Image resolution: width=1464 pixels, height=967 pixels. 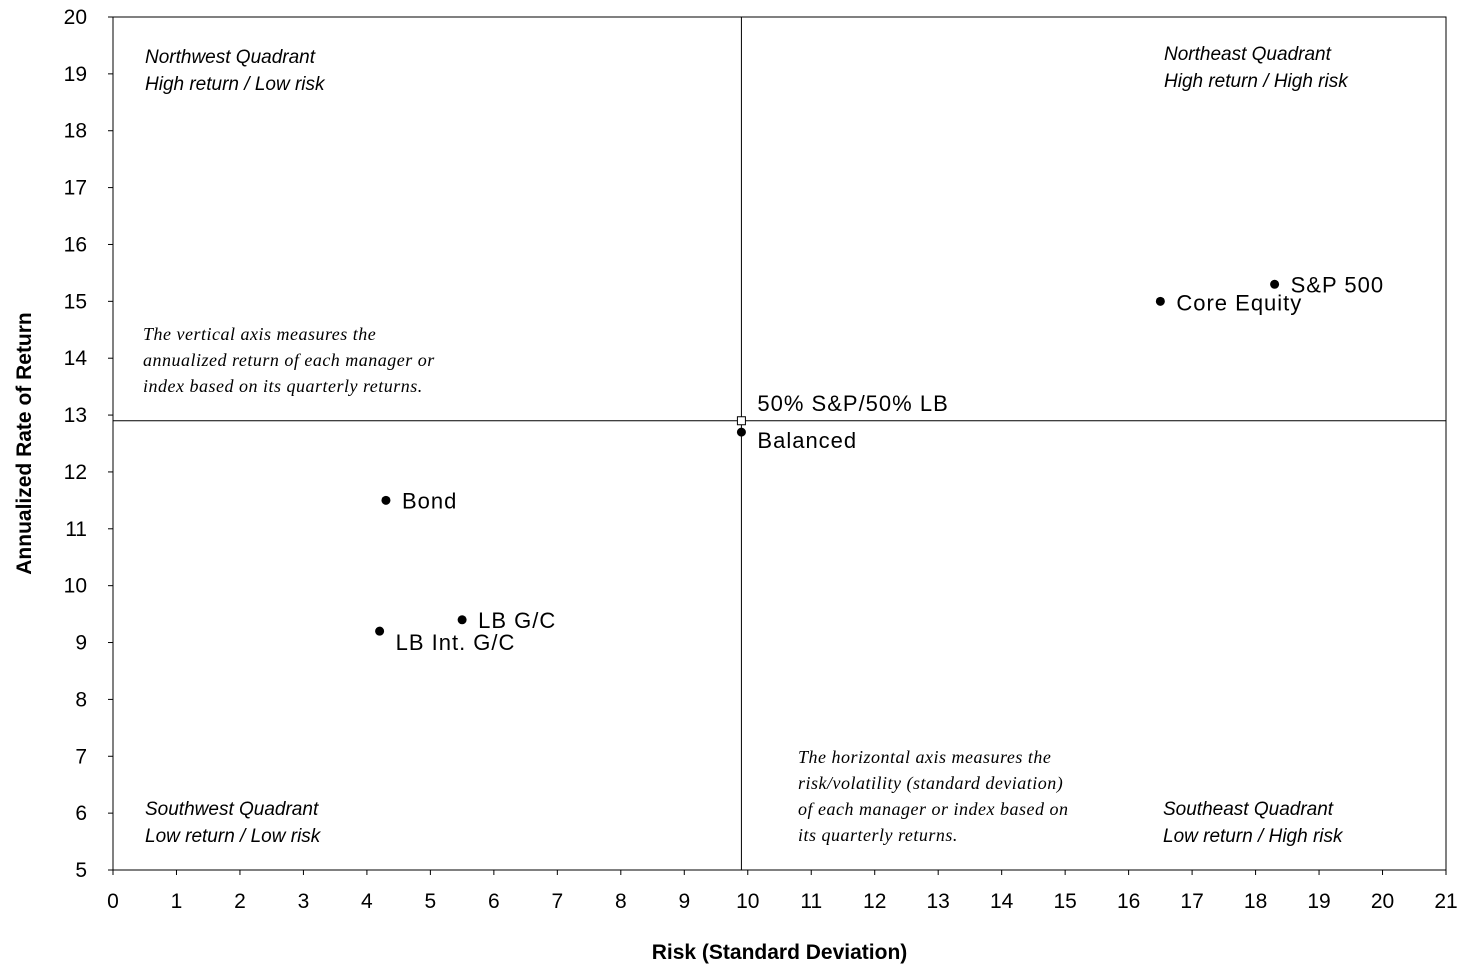 What do you see at coordinates (1445, 901) in the screenshot?
I see `x-tick-label: 21` at bounding box center [1445, 901].